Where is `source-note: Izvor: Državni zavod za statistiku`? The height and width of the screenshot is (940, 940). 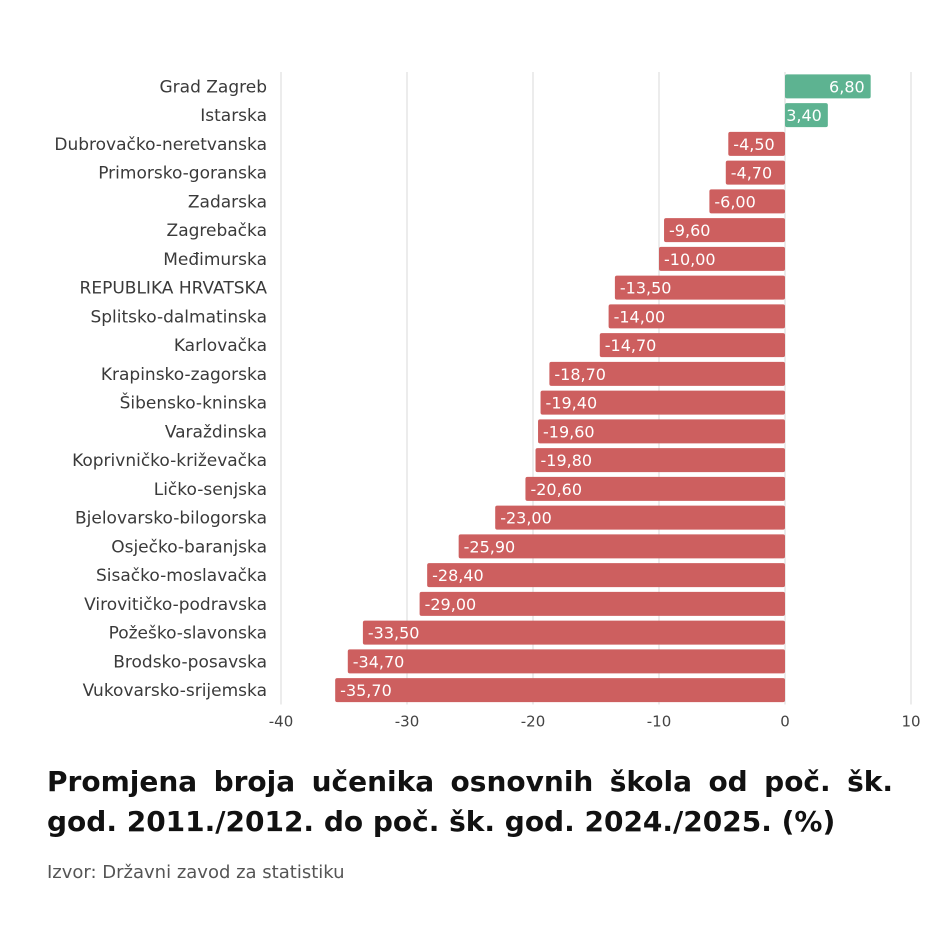
source-note: Izvor: Državni zavod za statistiku is located at coordinates (196, 872).